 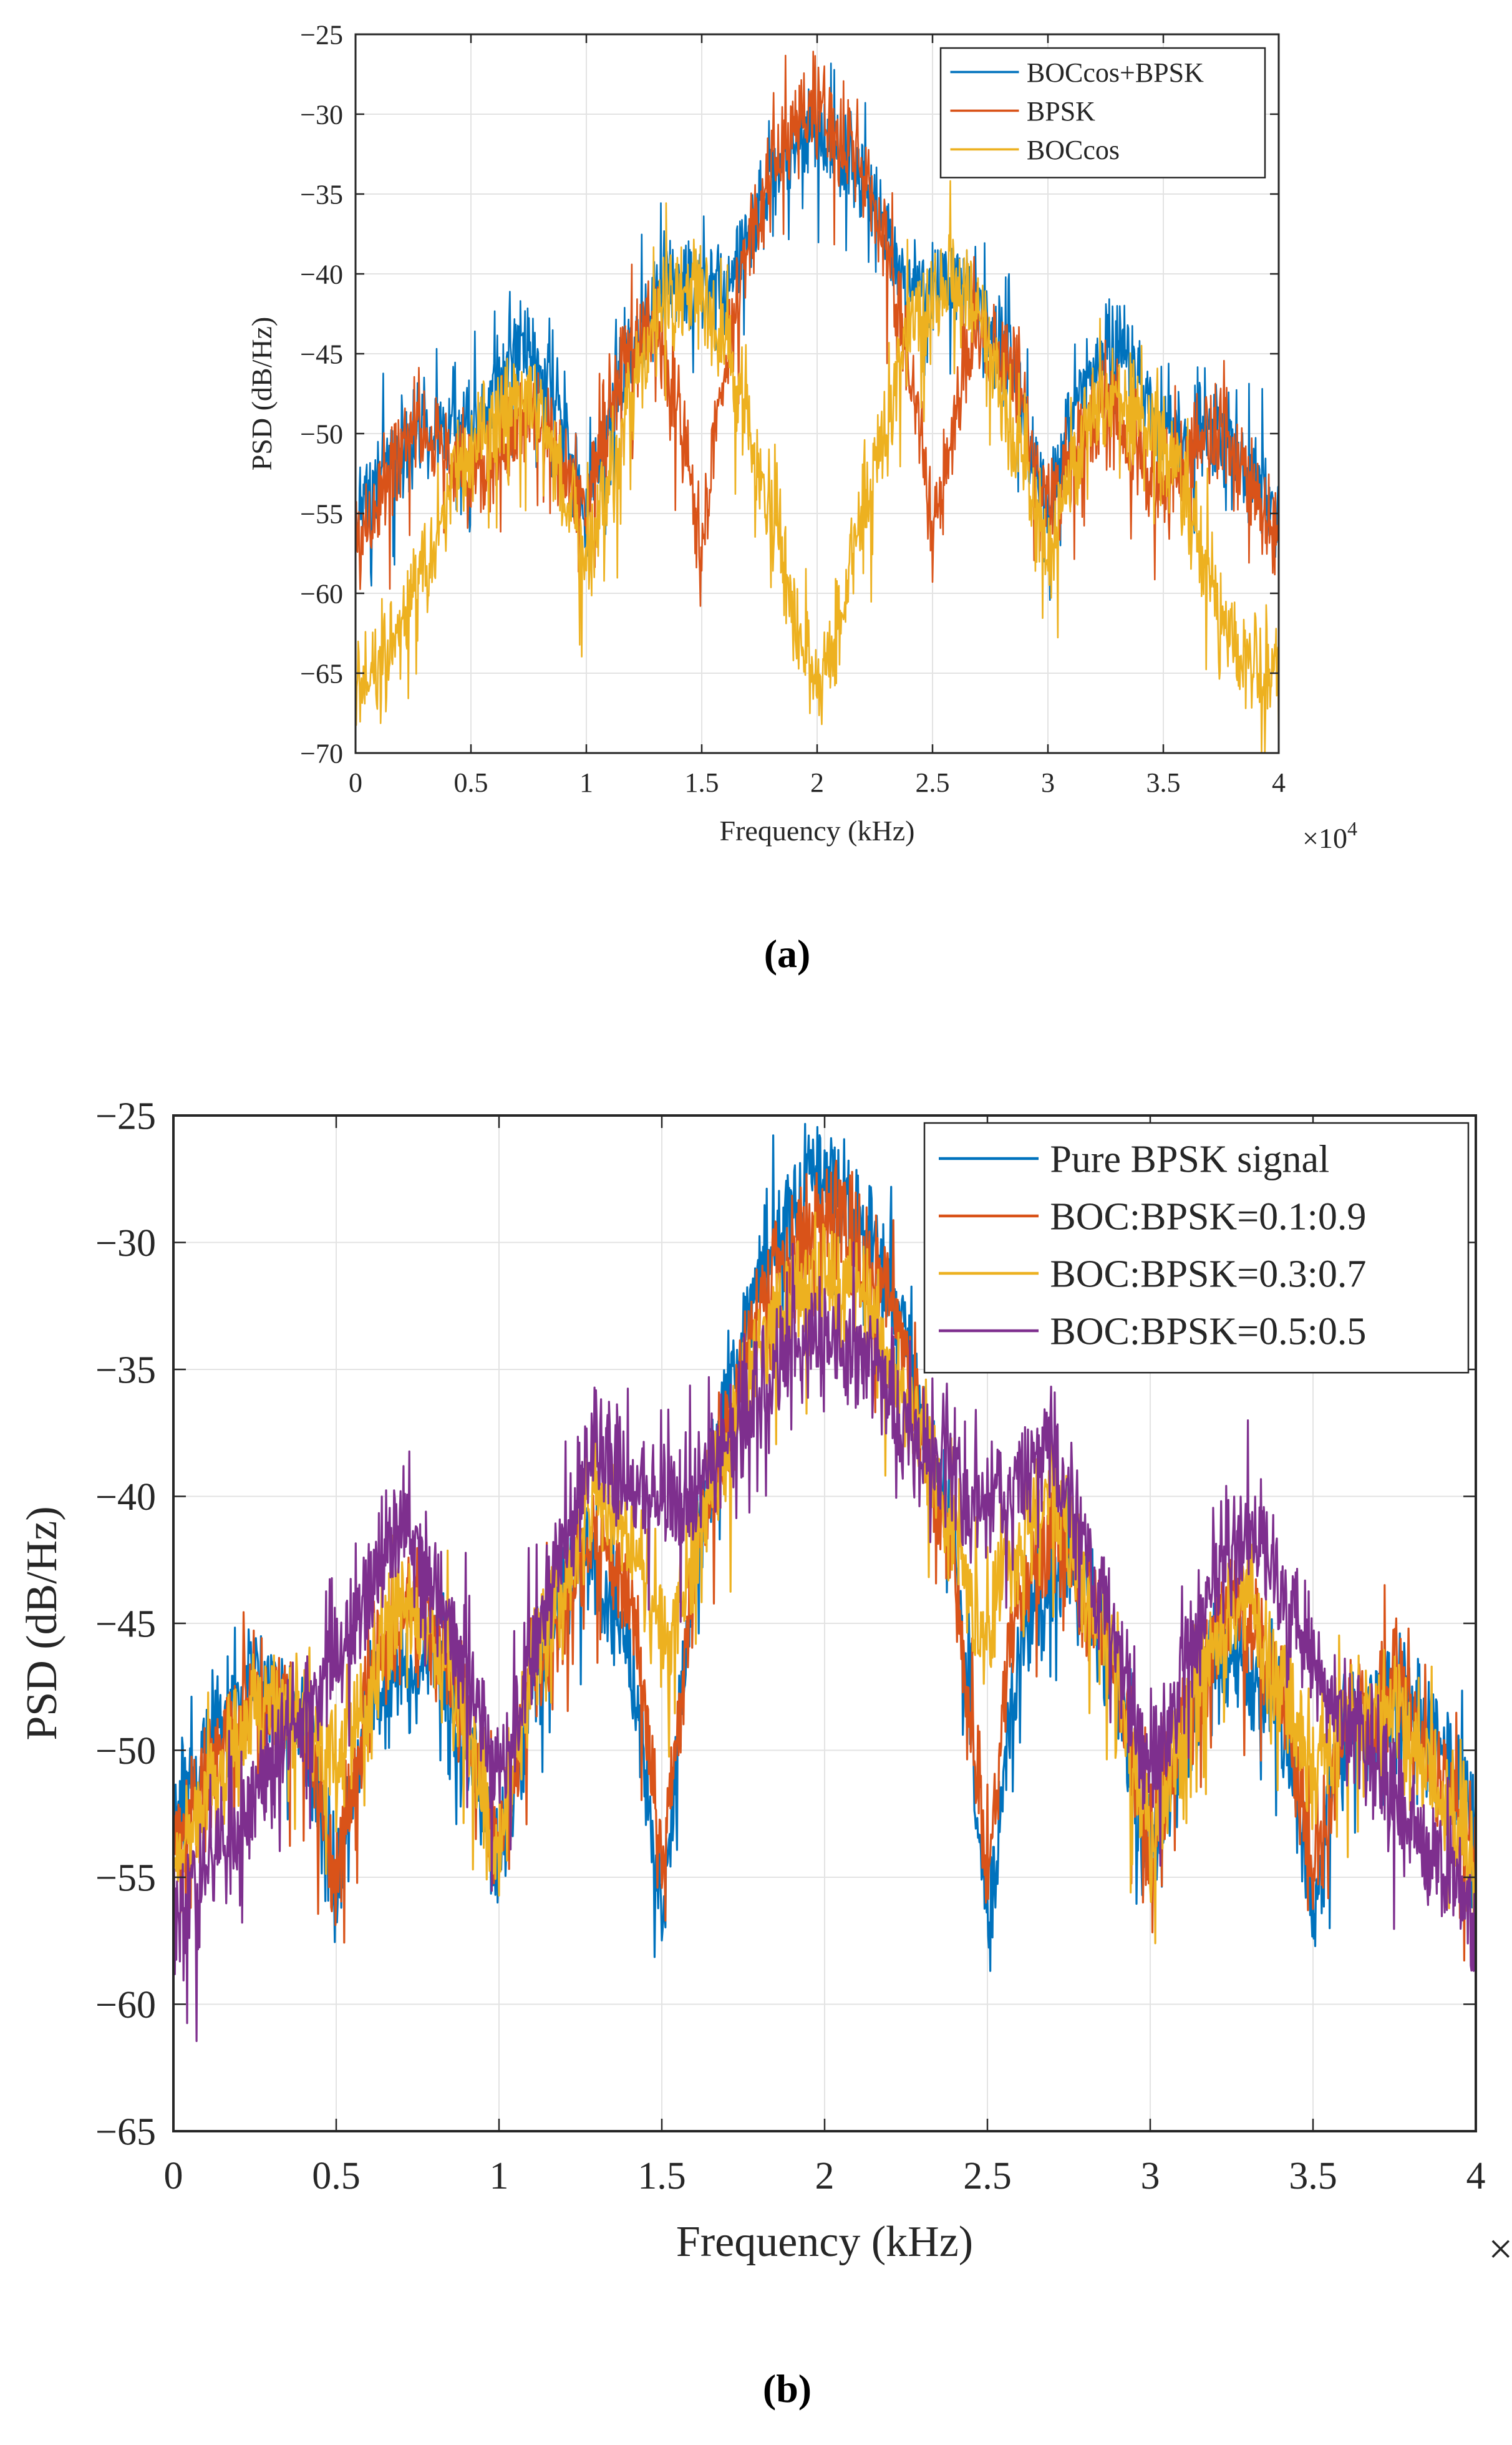 What do you see at coordinates (1330, 835) in the screenshot?
I see `chart-a-x-exponent: ×10⁴` at bounding box center [1330, 835].